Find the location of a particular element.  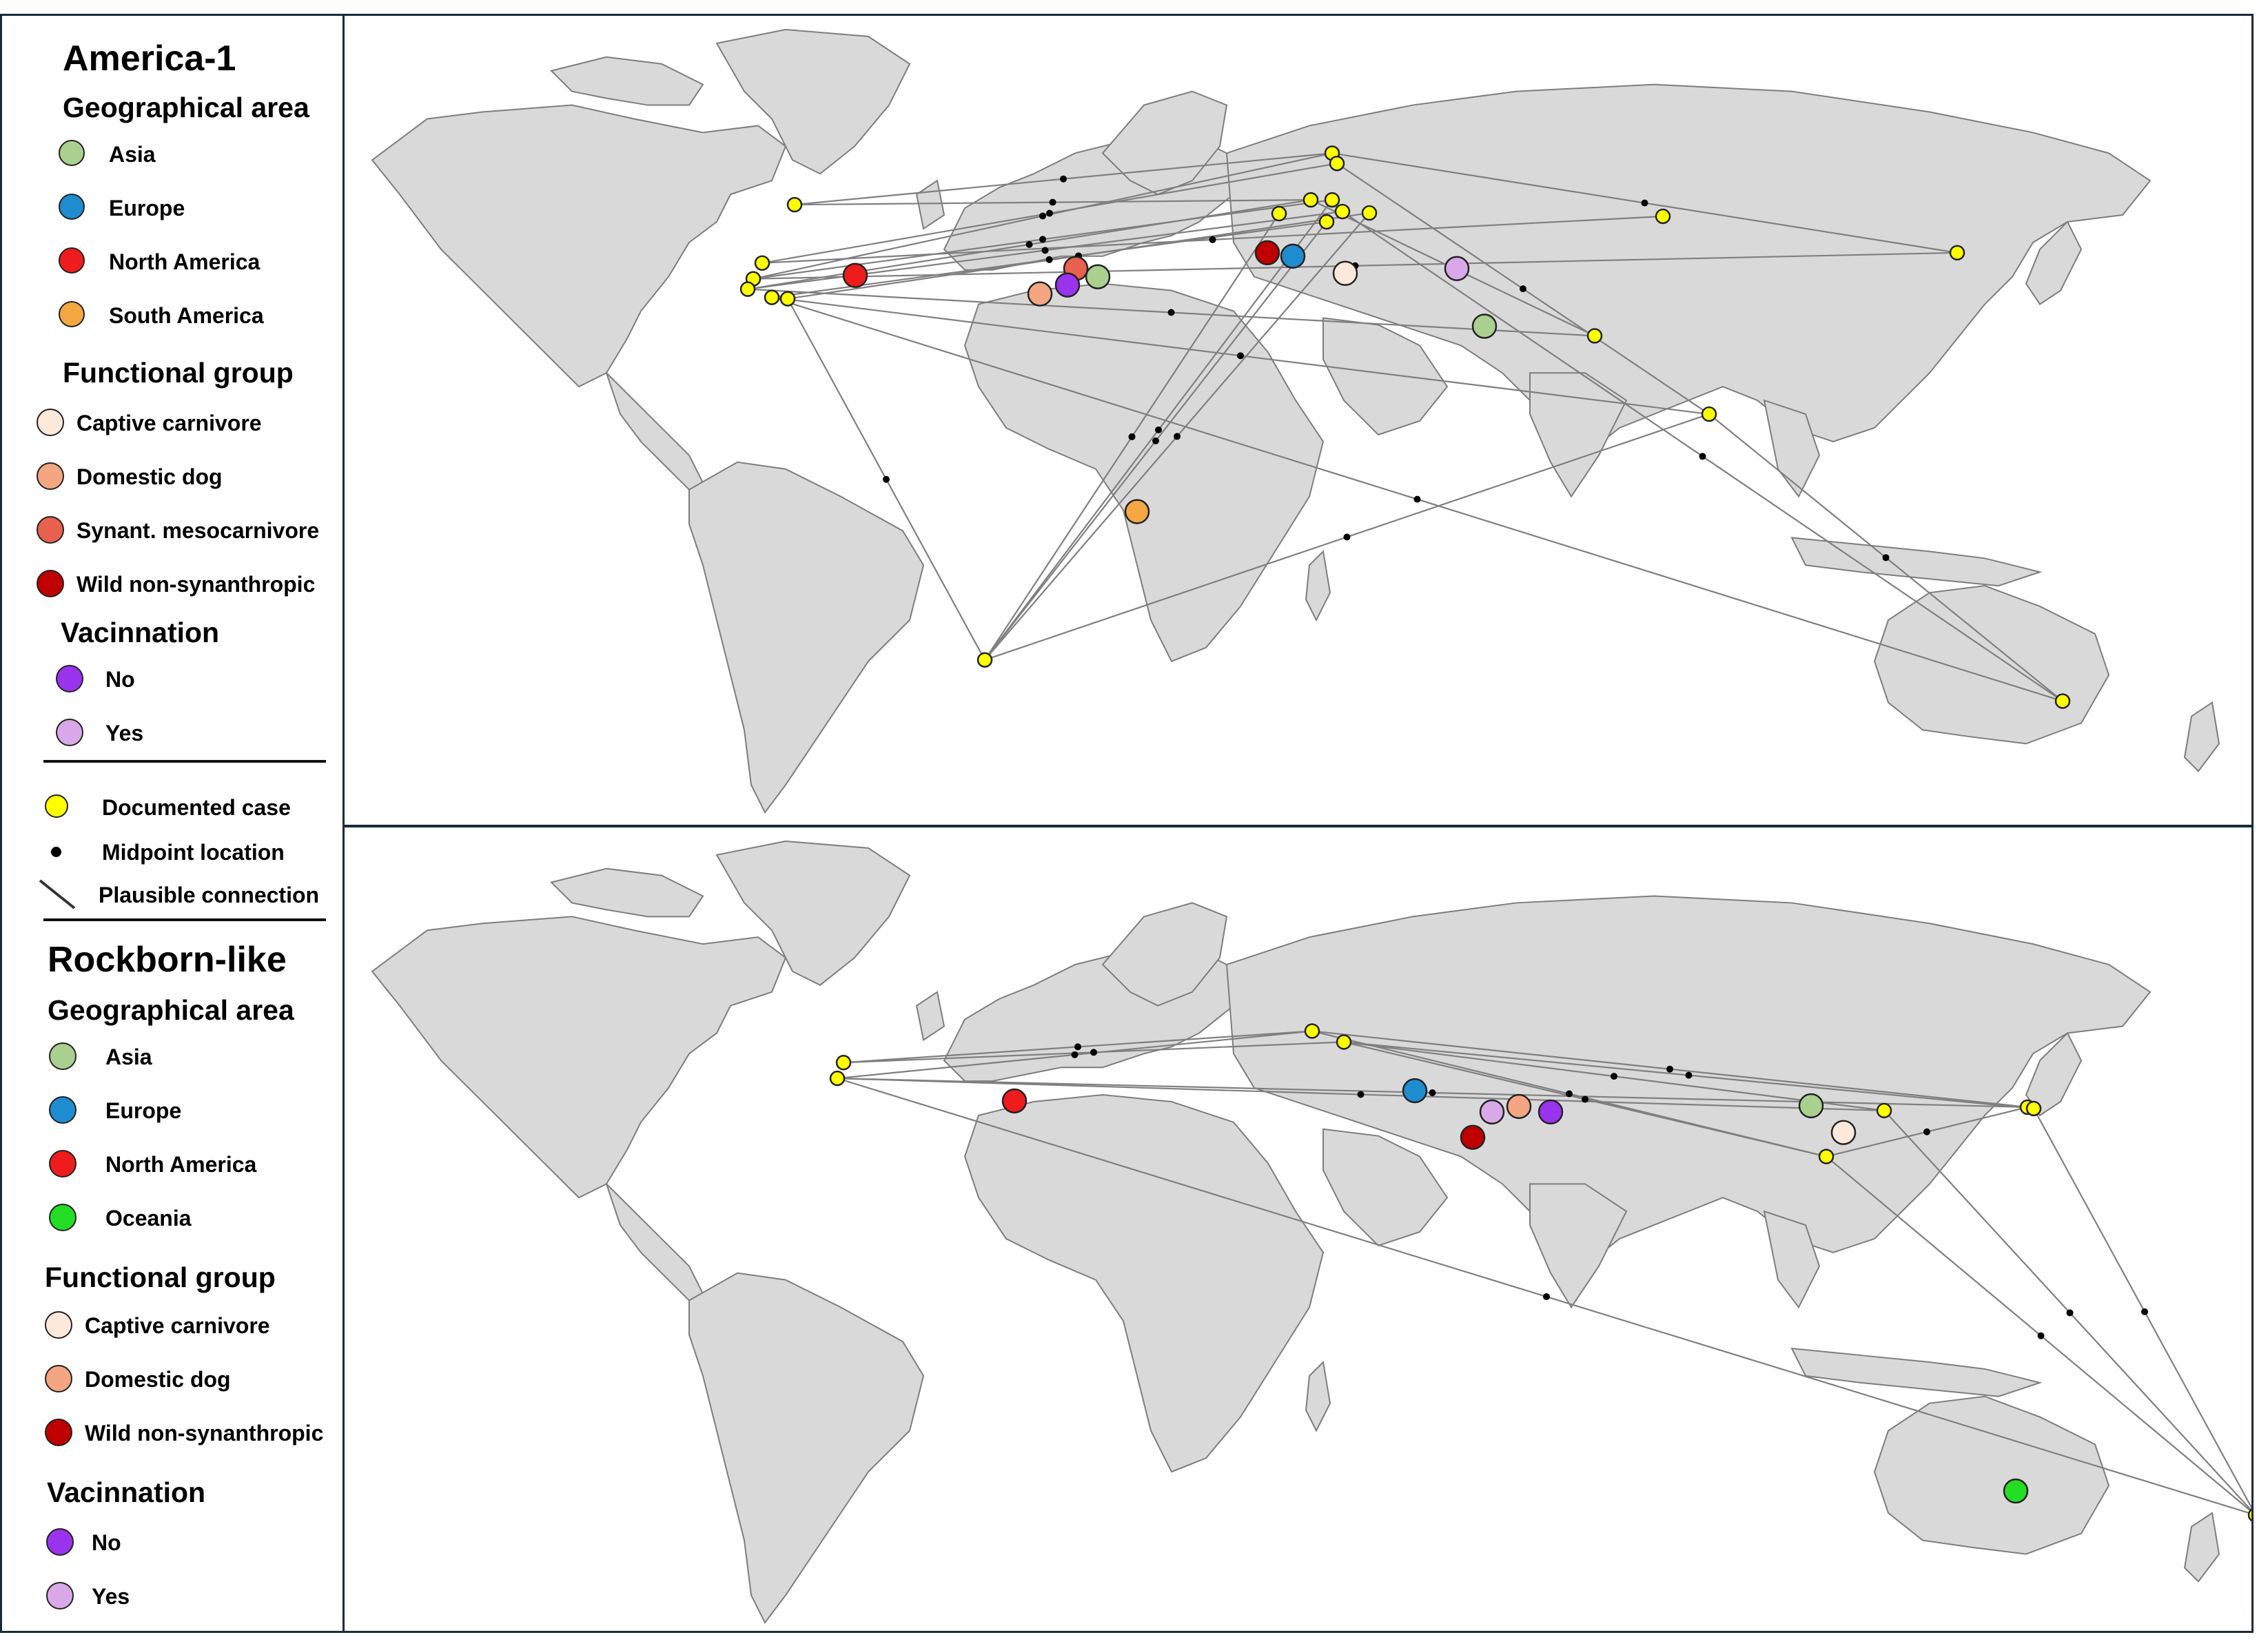

legend-func-header-america1: Functional group is located at coordinates (179, 373).